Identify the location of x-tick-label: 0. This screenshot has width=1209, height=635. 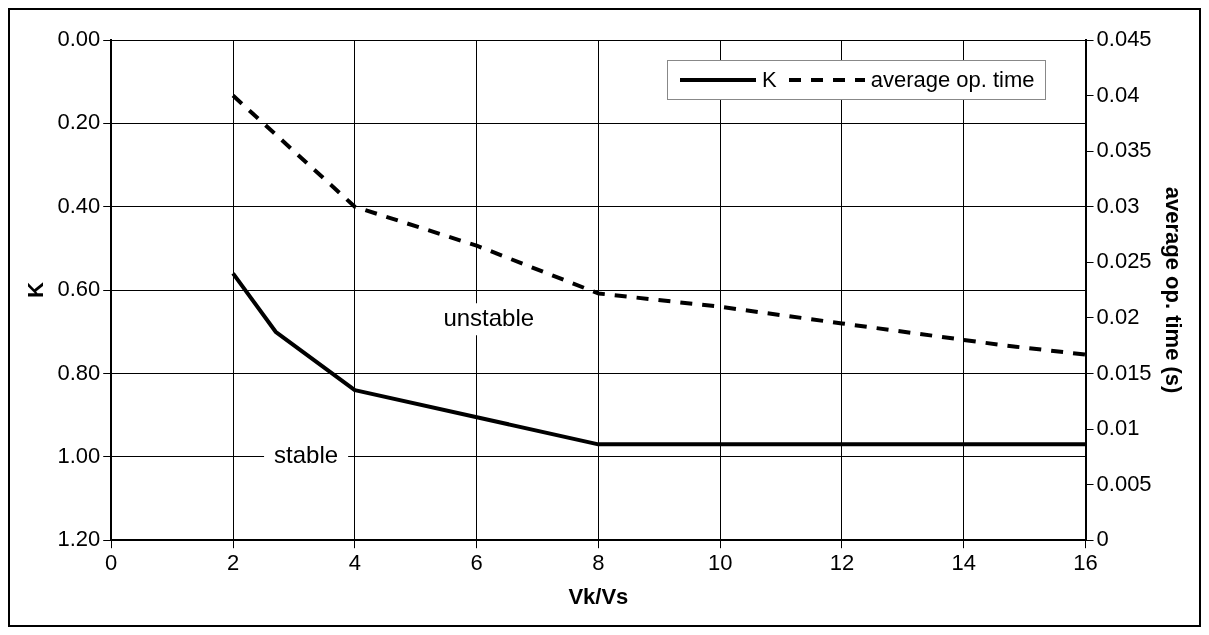
(111, 563).